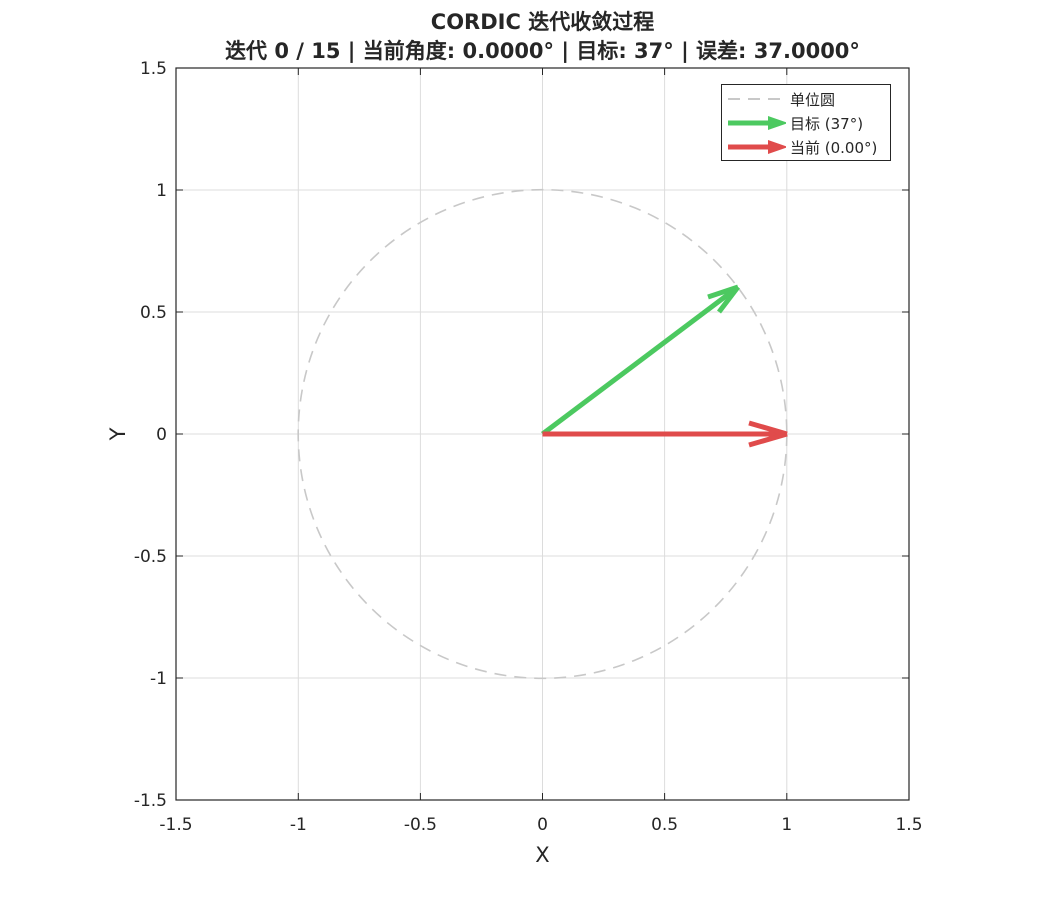  I want to click on legend-item-unit-circle: 单位圆, so click(778, 99).